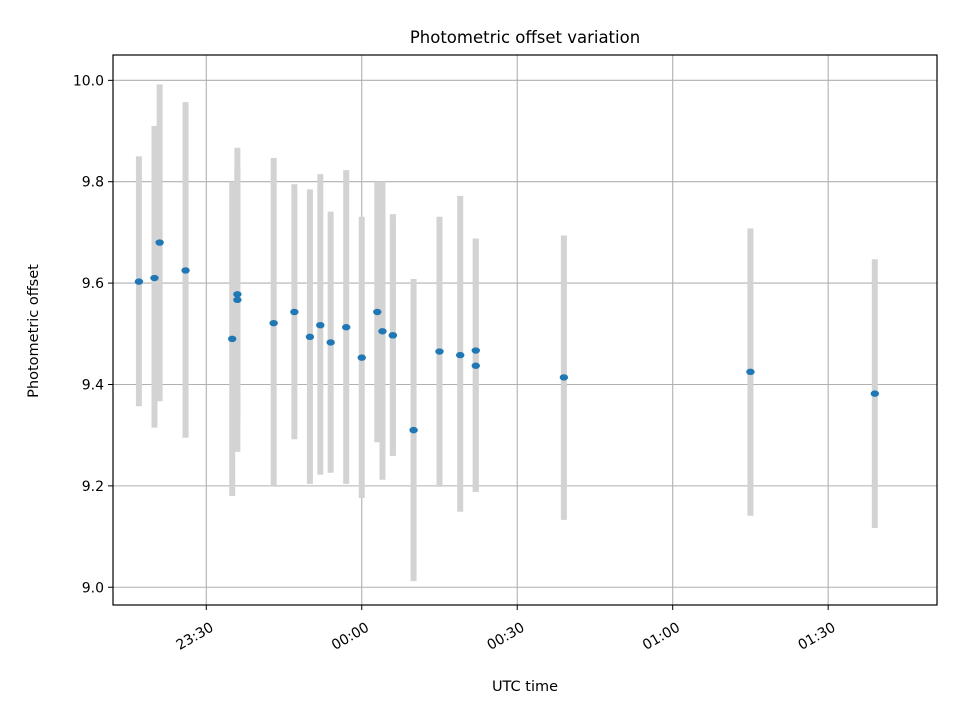 Image resolution: width=960 pixels, height=720 pixels. What do you see at coordinates (525, 687) in the screenshot?
I see `x-axis-label: UTC time` at bounding box center [525, 687].